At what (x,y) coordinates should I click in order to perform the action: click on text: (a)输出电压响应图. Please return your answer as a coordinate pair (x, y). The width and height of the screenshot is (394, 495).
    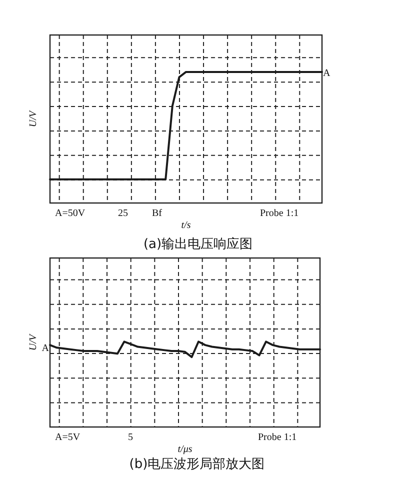
    Looking at the image, I should click on (198, 244).